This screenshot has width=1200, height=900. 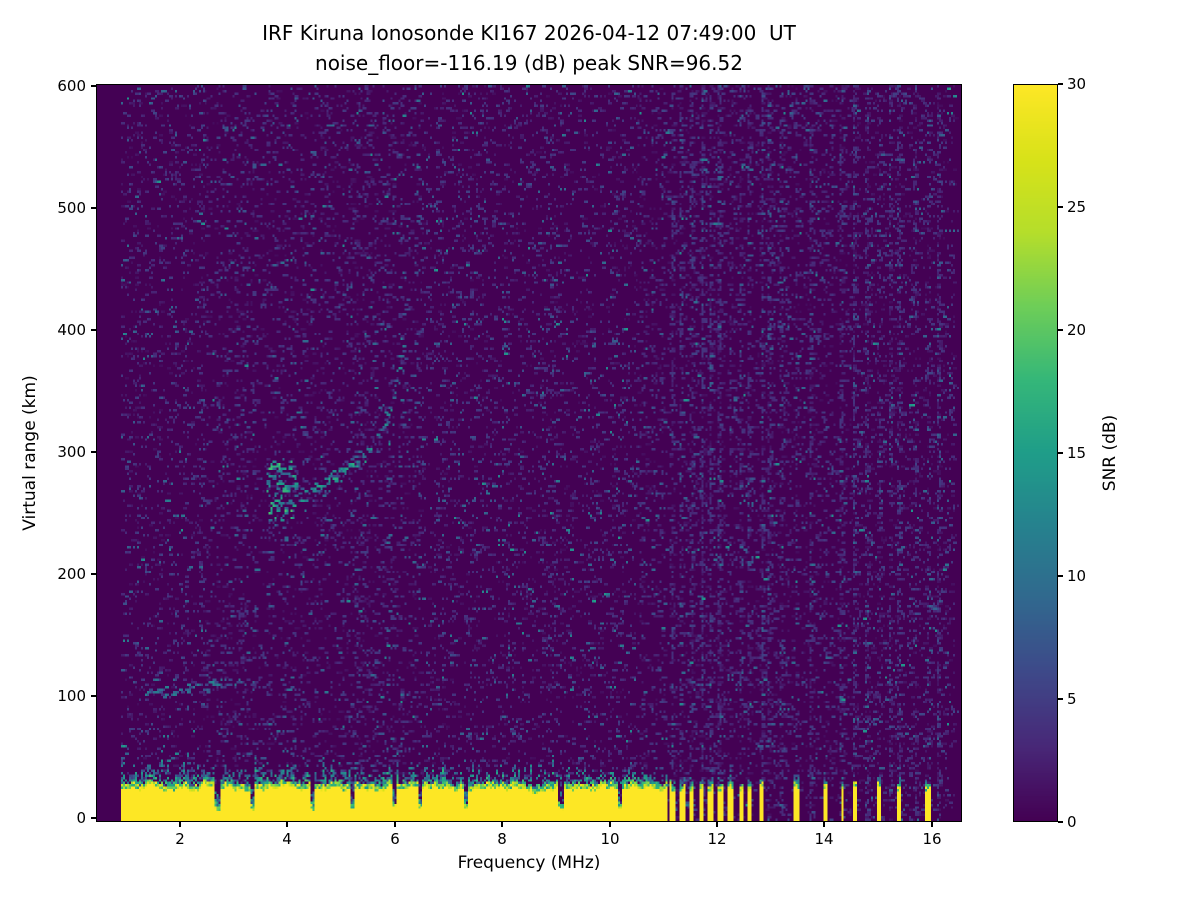 I want to click on colorbar-gradient, so click(x=1035, y=453).